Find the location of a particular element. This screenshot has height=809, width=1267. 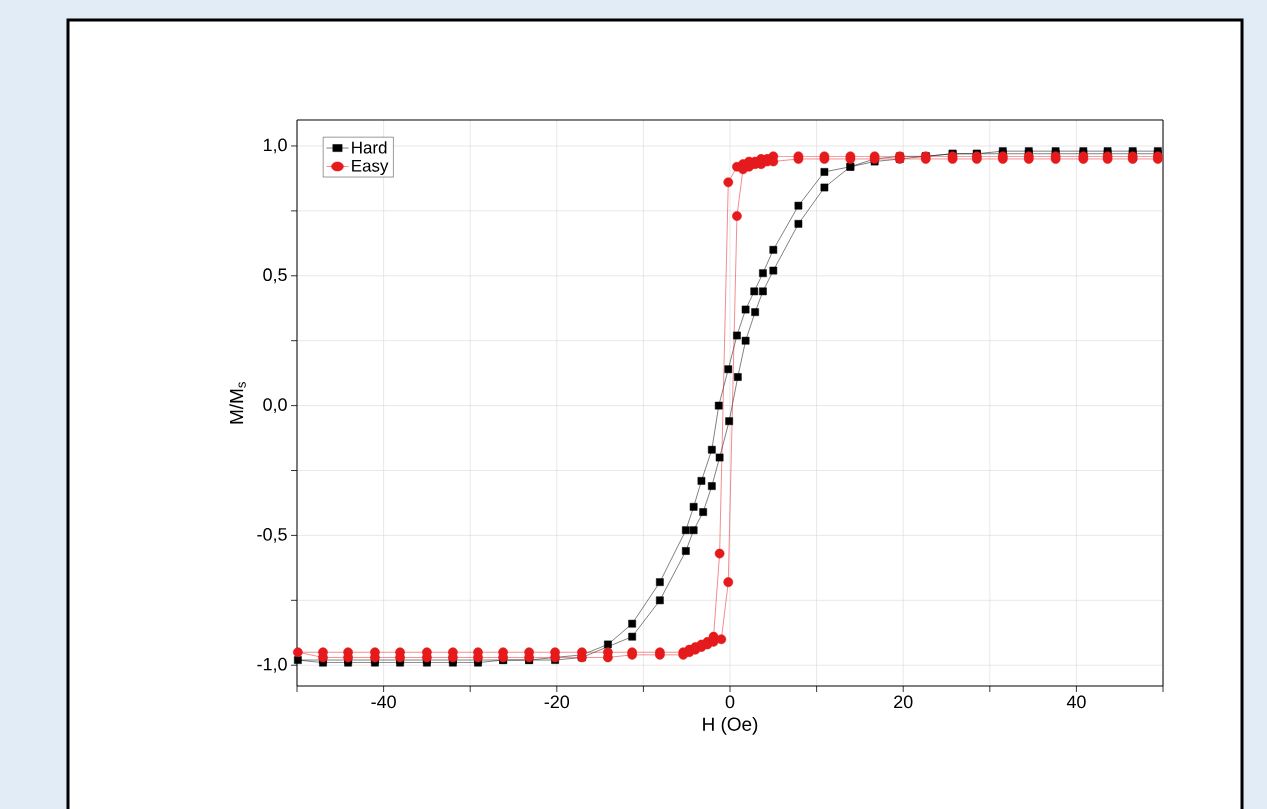

y-tick-label: 0,5 is located at coordinates (275, 276).